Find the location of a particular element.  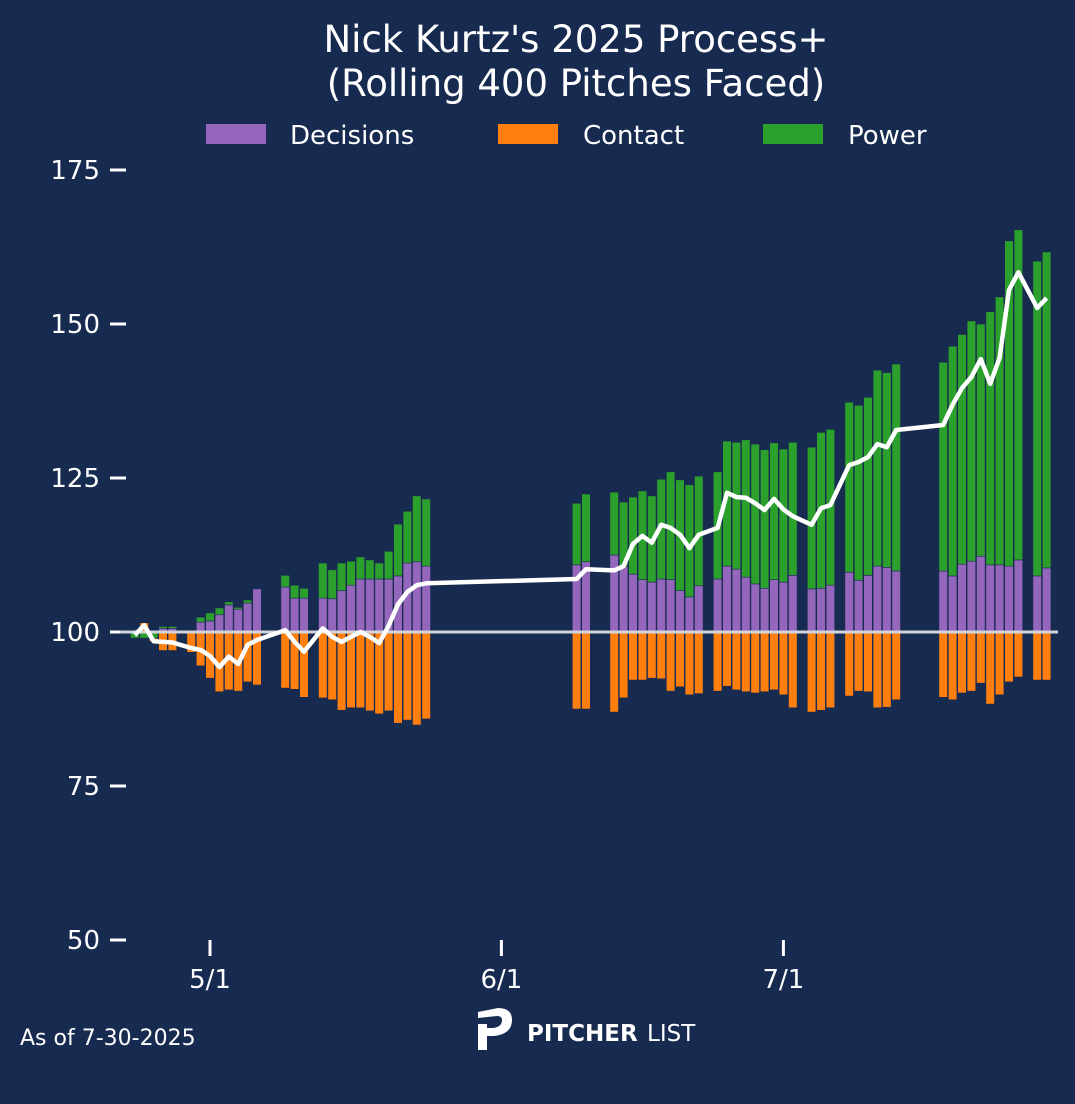

x-tick-label: 7/1 is located at coordinates (783, 980).